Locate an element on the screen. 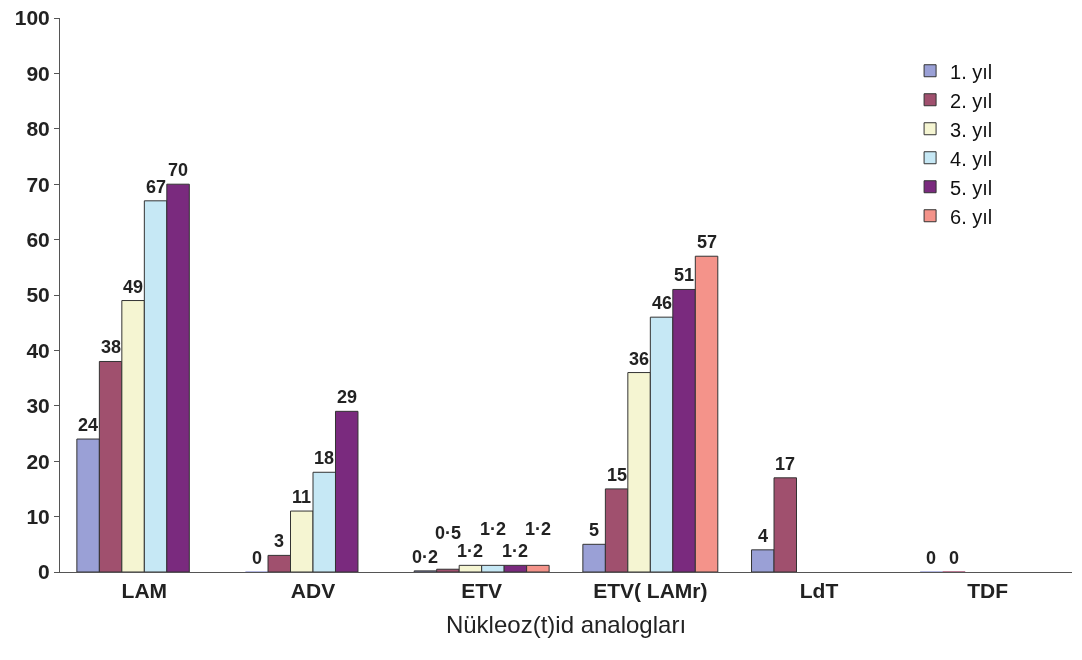  y-tick-label: 10 is located at coordinates (38, 516).